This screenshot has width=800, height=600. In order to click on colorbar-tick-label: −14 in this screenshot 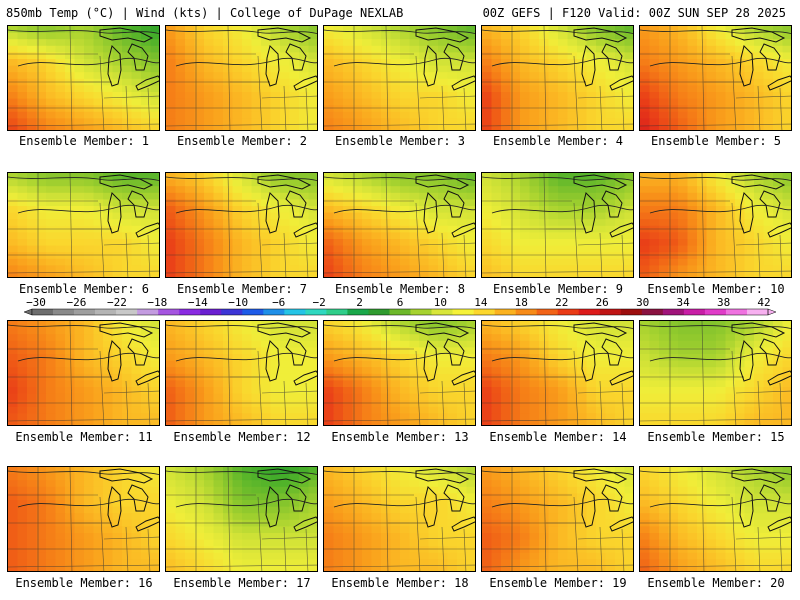, I will do `click(198, 302)`.